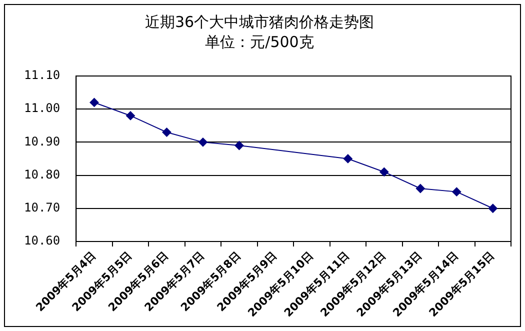  Describe the element at coordinates (42, 75) in the screenshot. I see `y-tick-label: 11.10` at that location.